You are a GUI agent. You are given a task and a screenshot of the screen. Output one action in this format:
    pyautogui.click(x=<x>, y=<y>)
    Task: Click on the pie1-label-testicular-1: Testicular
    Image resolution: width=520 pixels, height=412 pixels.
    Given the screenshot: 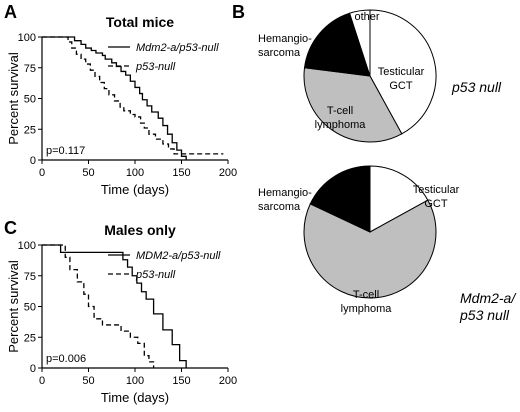 What is the action you would take?
    pyautogui.click(x=401, y=72)
    